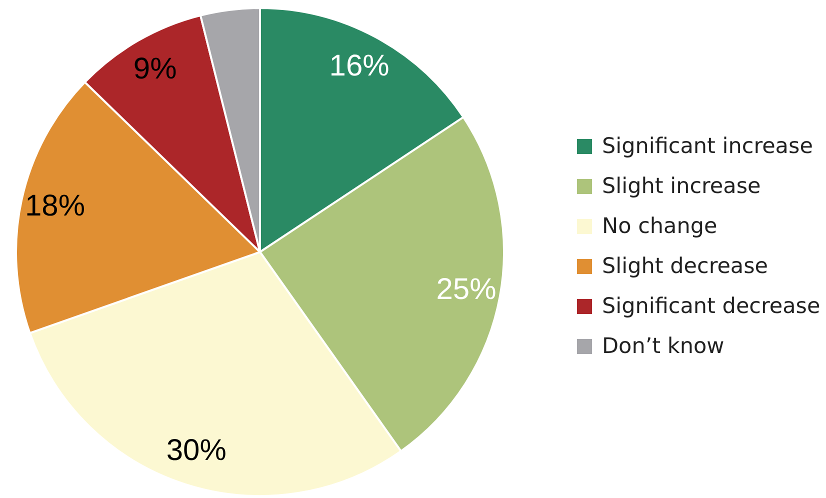 This screenshot has height=498, width=826. What do you see at coordinates (196, 451) in the screenshot?
I see `data-label: 30%` at bounding box center [196, 451].